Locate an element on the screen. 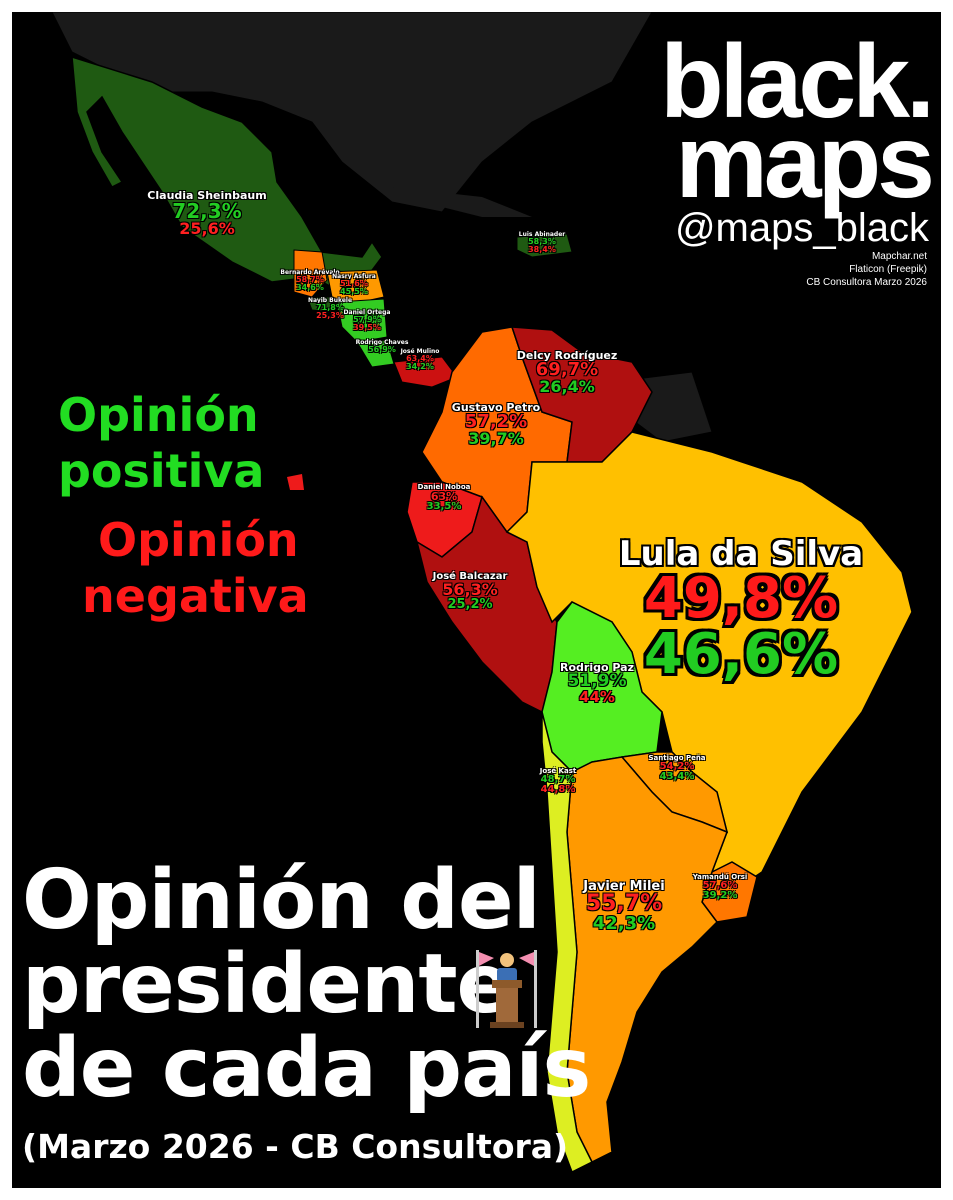 The height and width of the screenshot is (1200, 953). label-chile: José Kast 48,7% 44,8% is located at coordinates (558, 781).